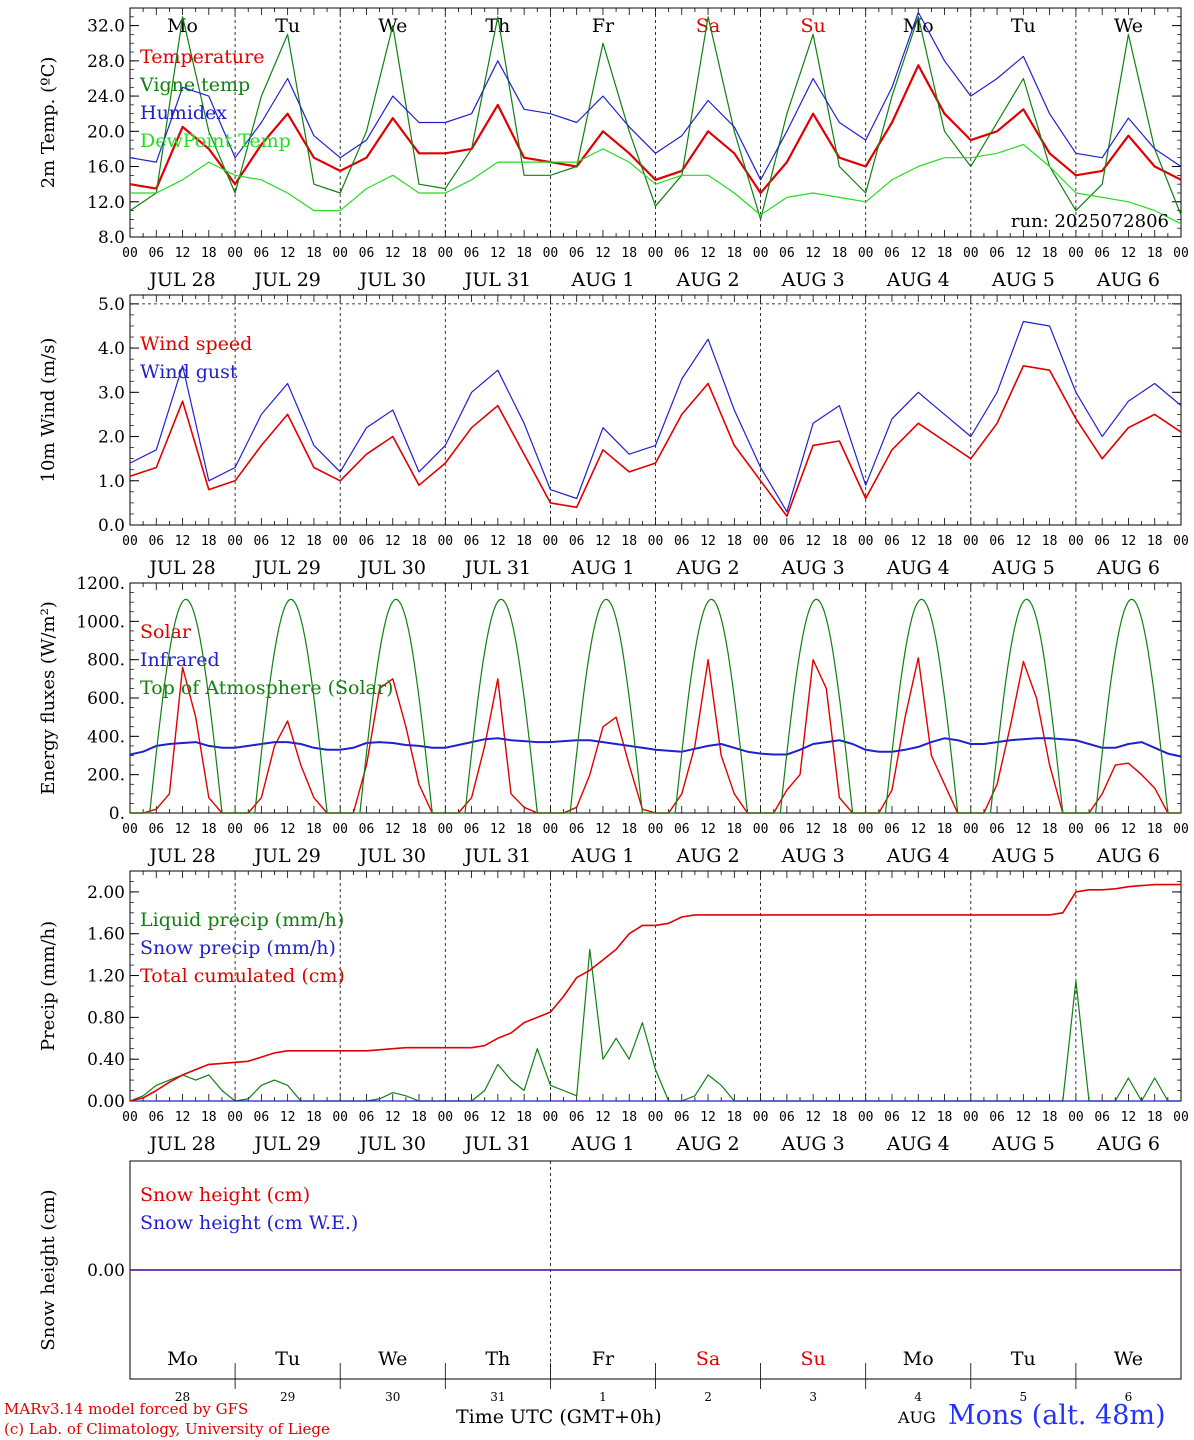 This screenshot has height=1440, width=1194. What do you see at coordinates (111, 393) in the screenshot?
I see `y-tick-label: 3.0` at bounding box center [111, 393].